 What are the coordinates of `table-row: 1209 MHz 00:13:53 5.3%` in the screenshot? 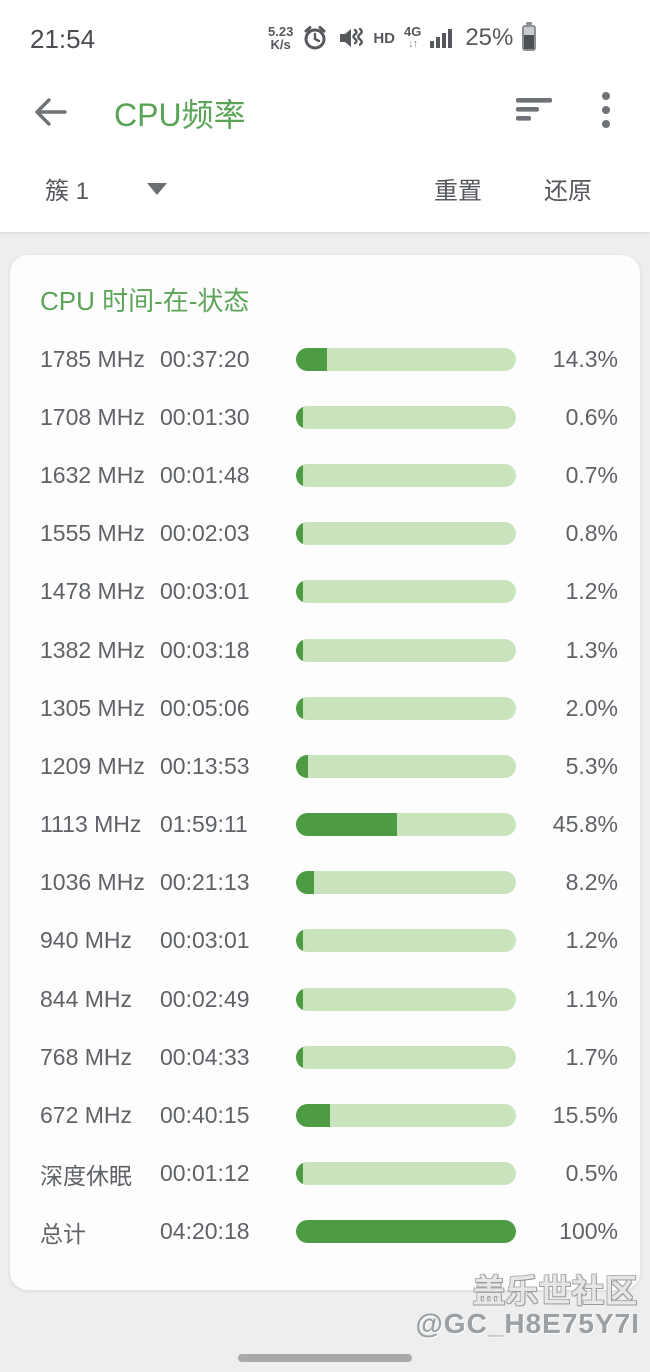 It's located at (326, 766).